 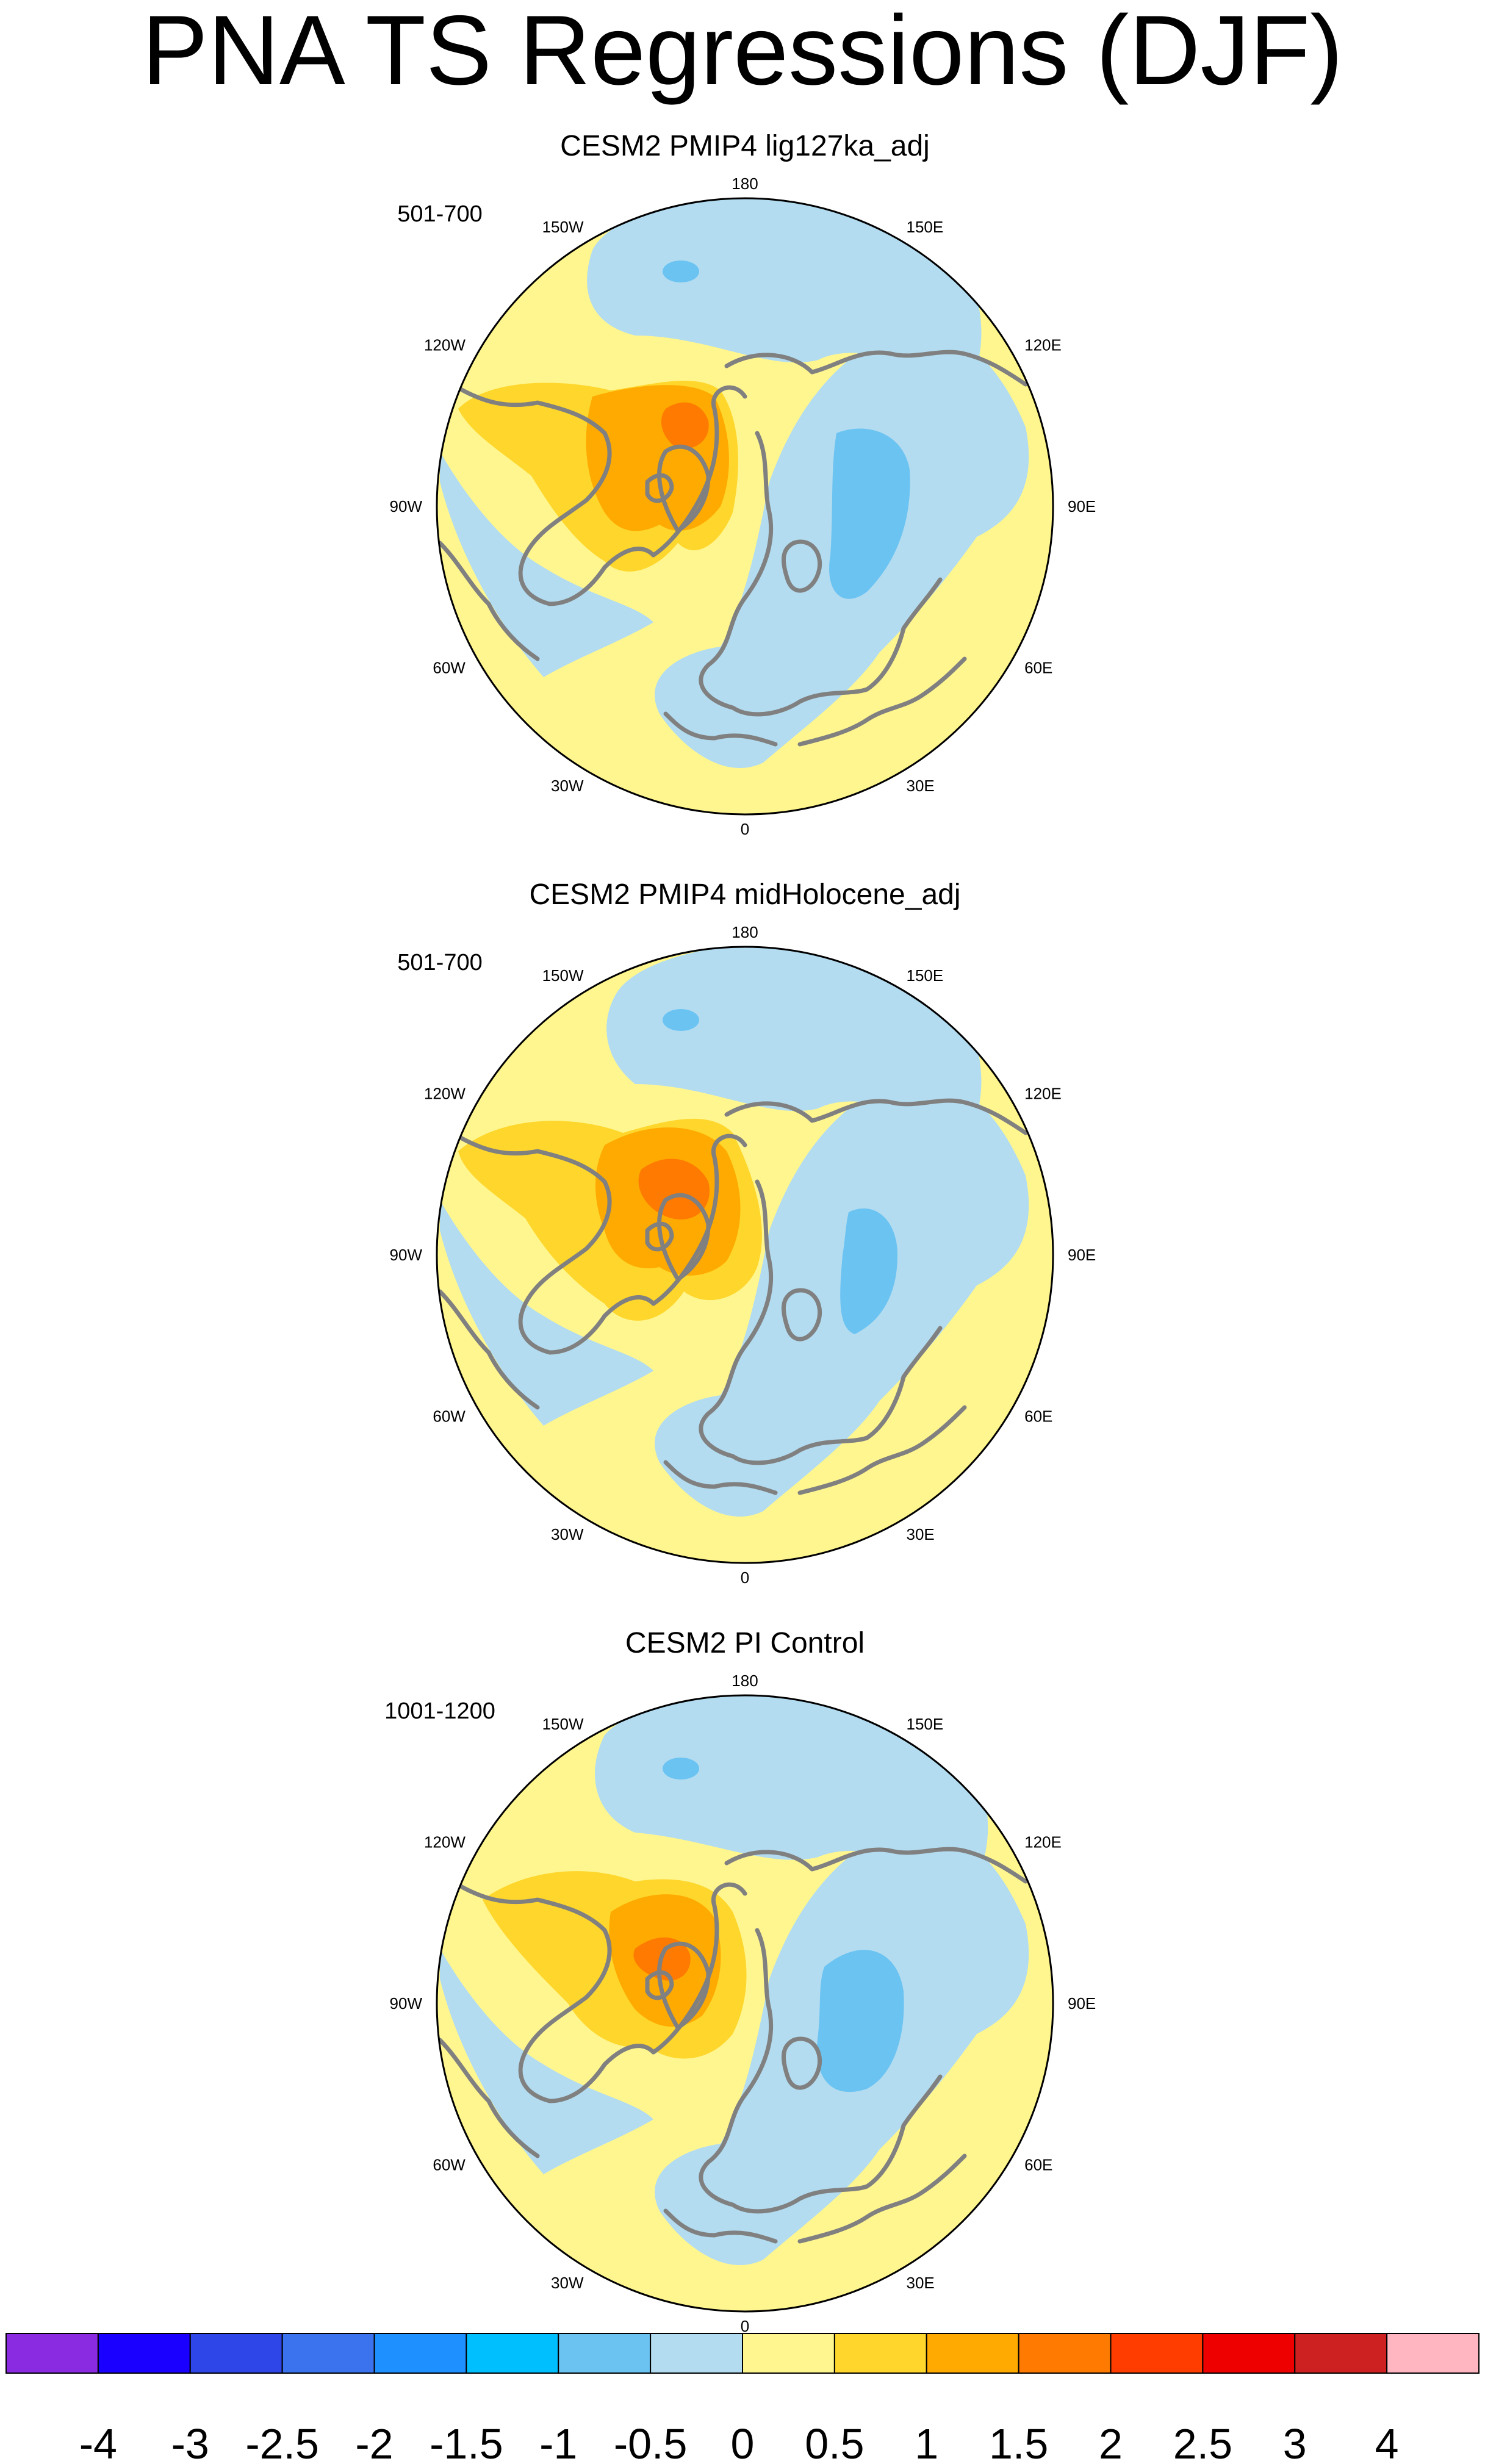 What do you see at coordinates (685, 425) in the screenshot?
I see `anomaly-region-north-america-peak` at bounding box center [685, 425].